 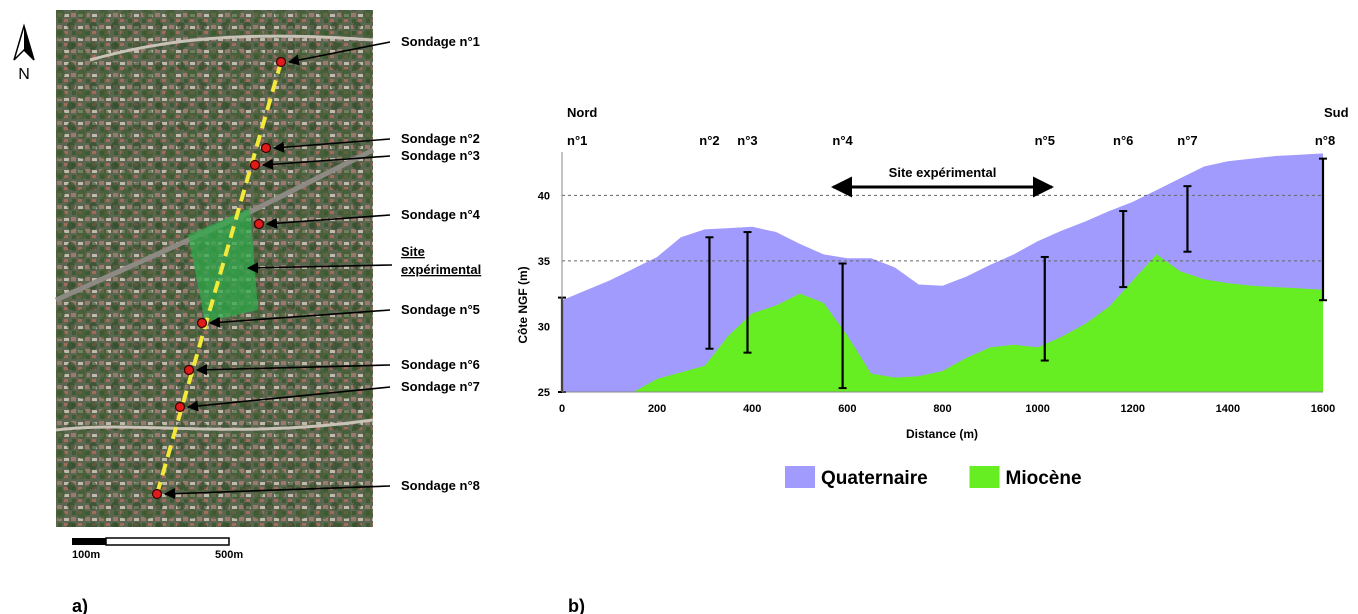 I want to click on y-tick-label: 25, so click(x=544, y=393).